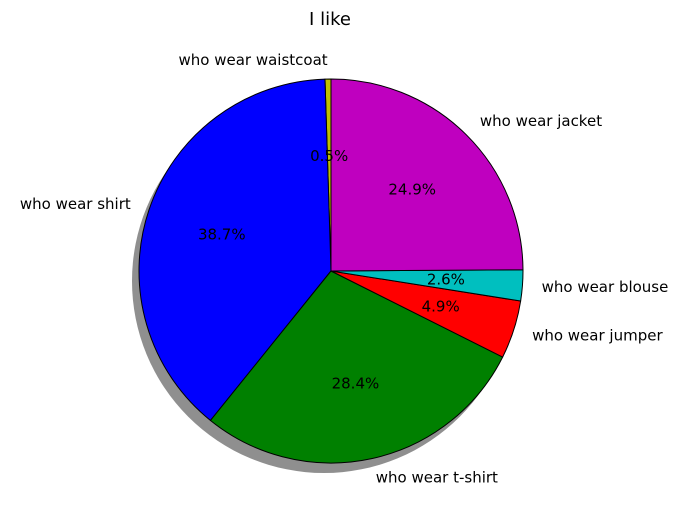 The image size is (690, 521). I want to click on chart-title: I like, so click(330, 19).